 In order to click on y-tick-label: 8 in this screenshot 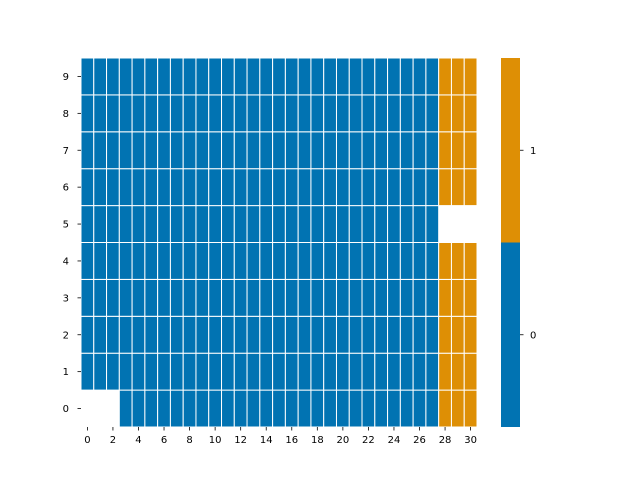, I will do `click(66, 114)`.